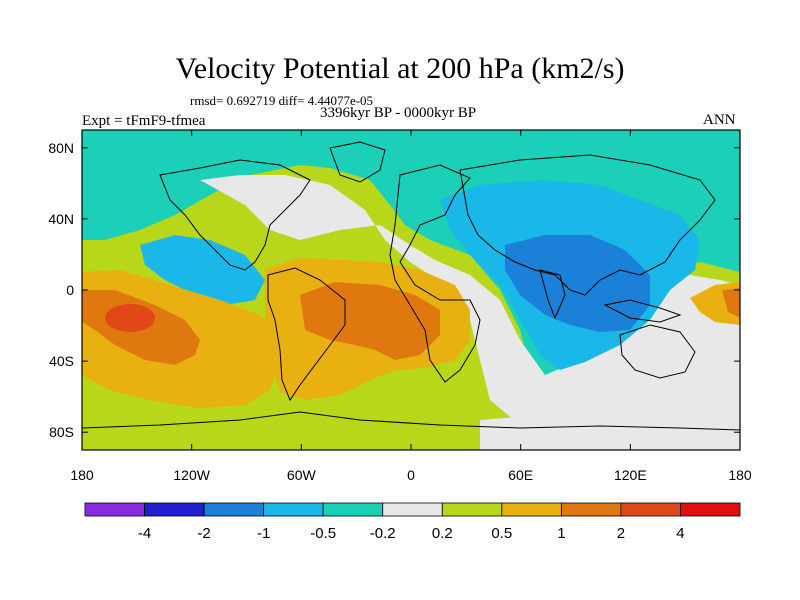  What do you see at coordinates (202, 270) in the screenshot?
I see `contour-band-neg1-neg0.5-eastpacific` at bounding box center [202, 270].